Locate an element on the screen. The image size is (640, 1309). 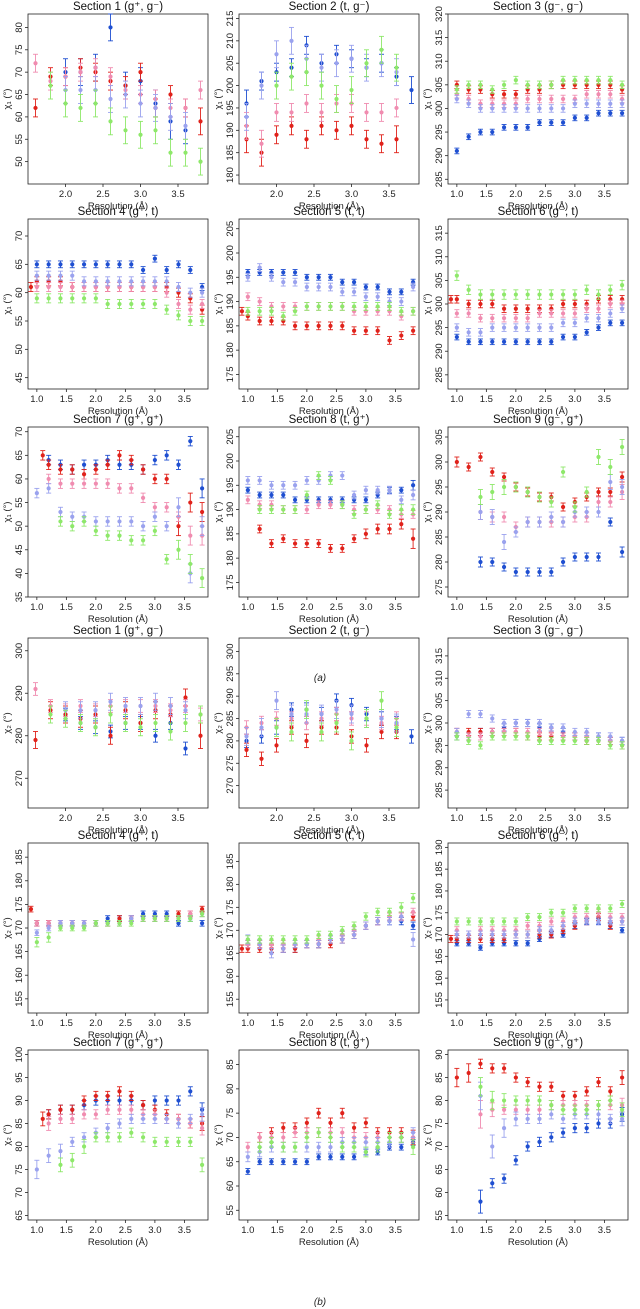
y-tick-label: 305 is located at coordinates (439, 701).